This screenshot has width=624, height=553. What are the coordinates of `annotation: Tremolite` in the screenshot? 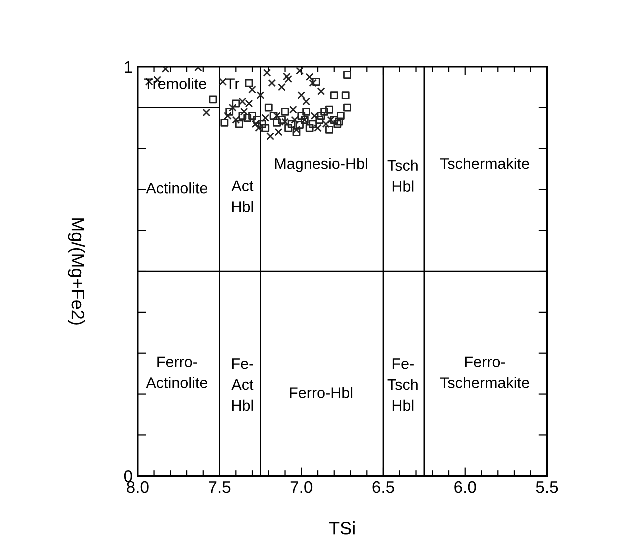 It's located at (175, 84).